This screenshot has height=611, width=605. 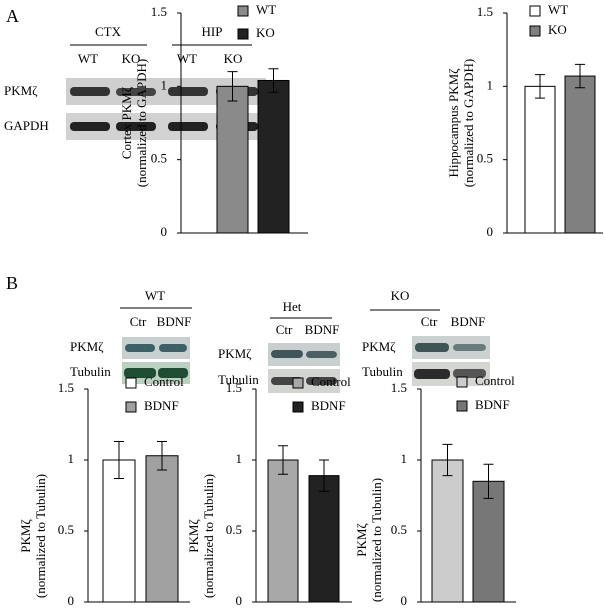 What do you see at coordinates (400, 295) in the screenshot?
I see `blot-group: KO` at bounding box center [400, 295].